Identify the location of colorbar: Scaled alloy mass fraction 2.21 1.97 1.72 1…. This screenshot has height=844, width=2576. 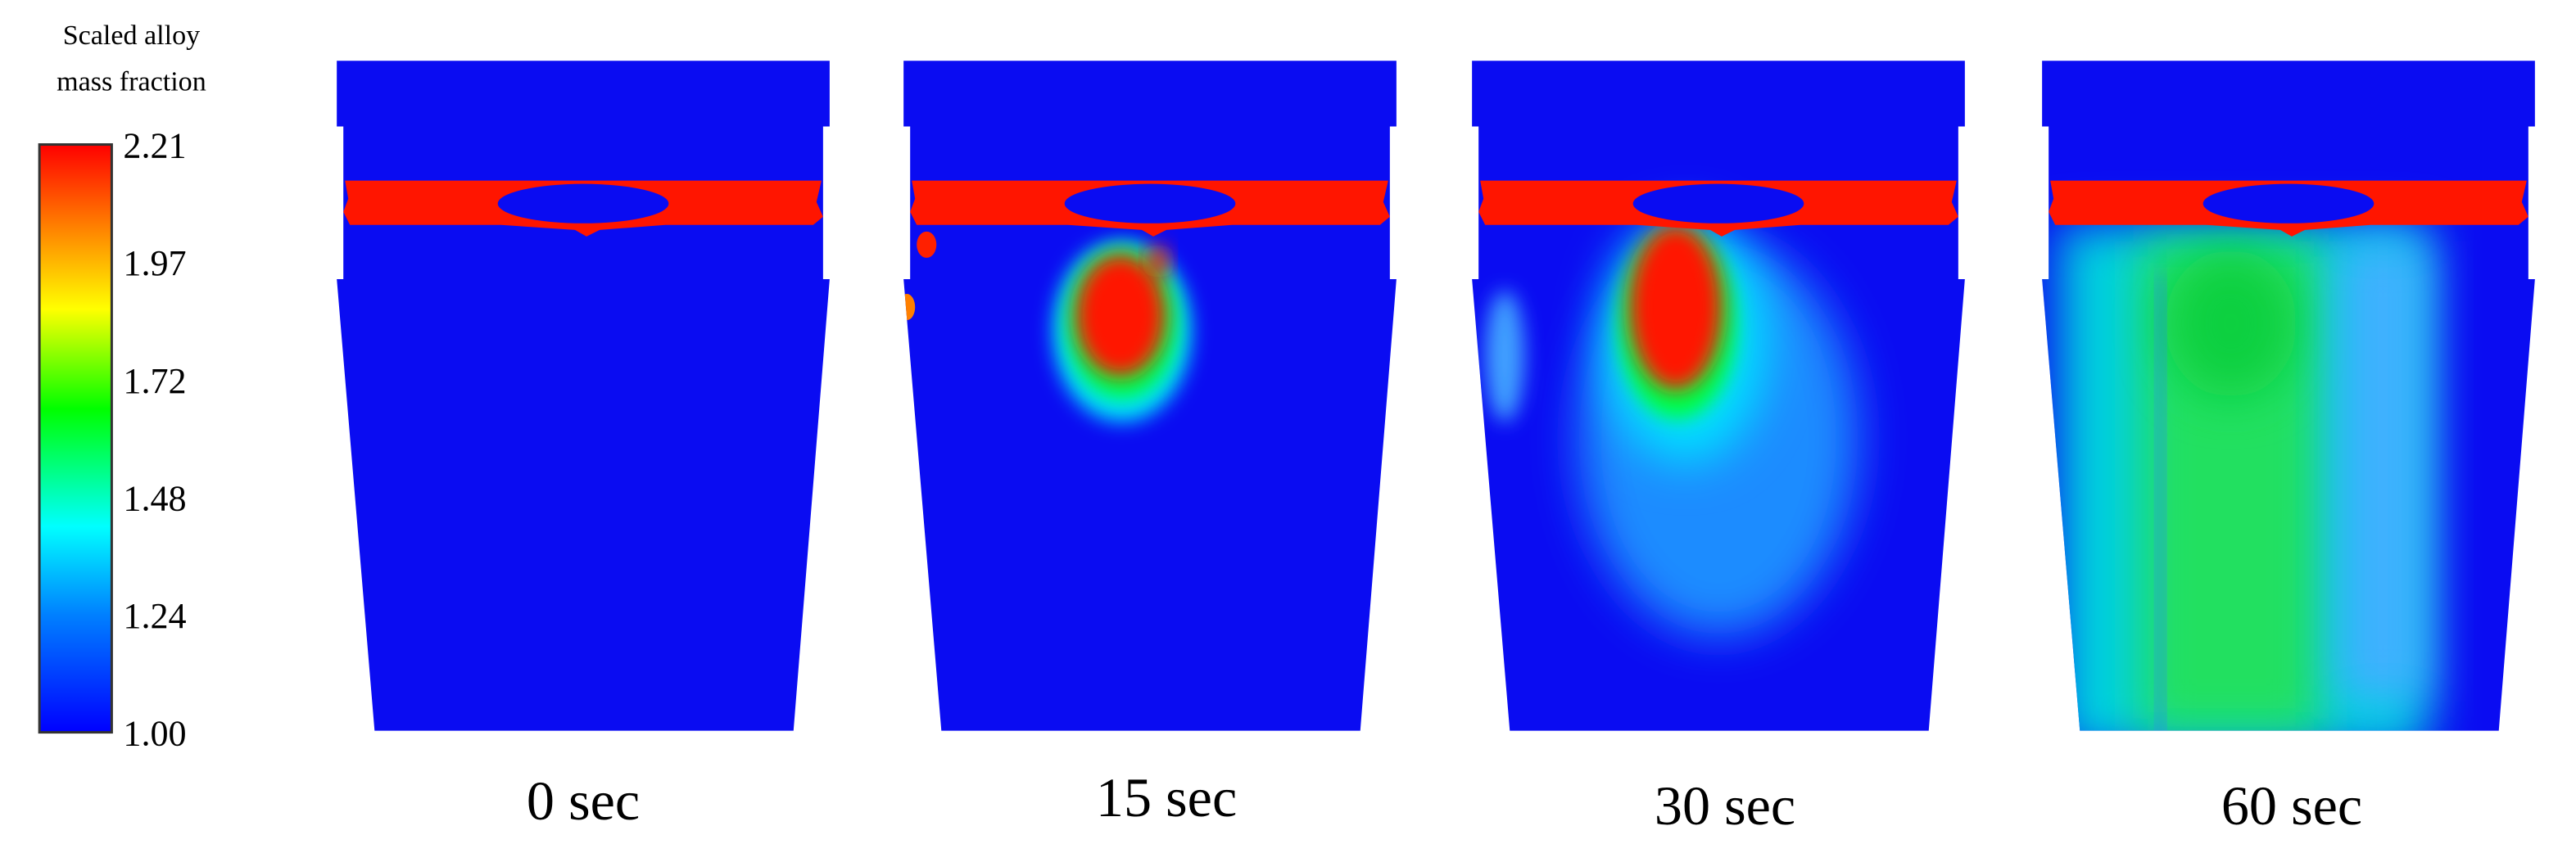
(122, 387).